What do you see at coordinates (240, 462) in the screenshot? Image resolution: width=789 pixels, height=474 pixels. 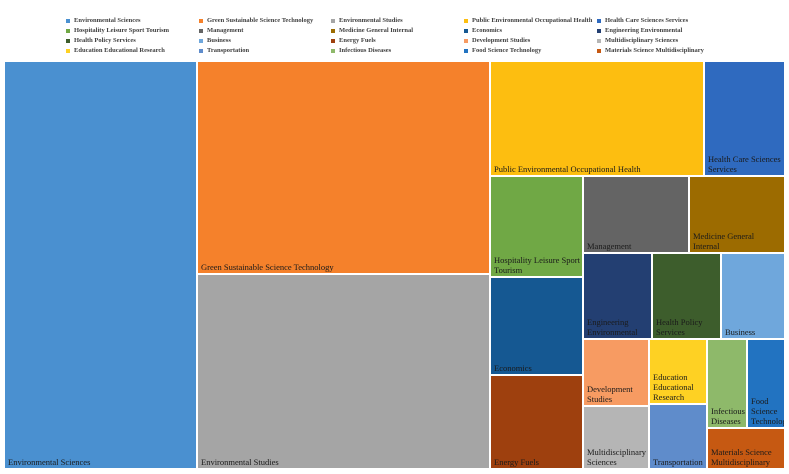 I see `tile-label: Environmental Studies` at bounding box center [240, 462].